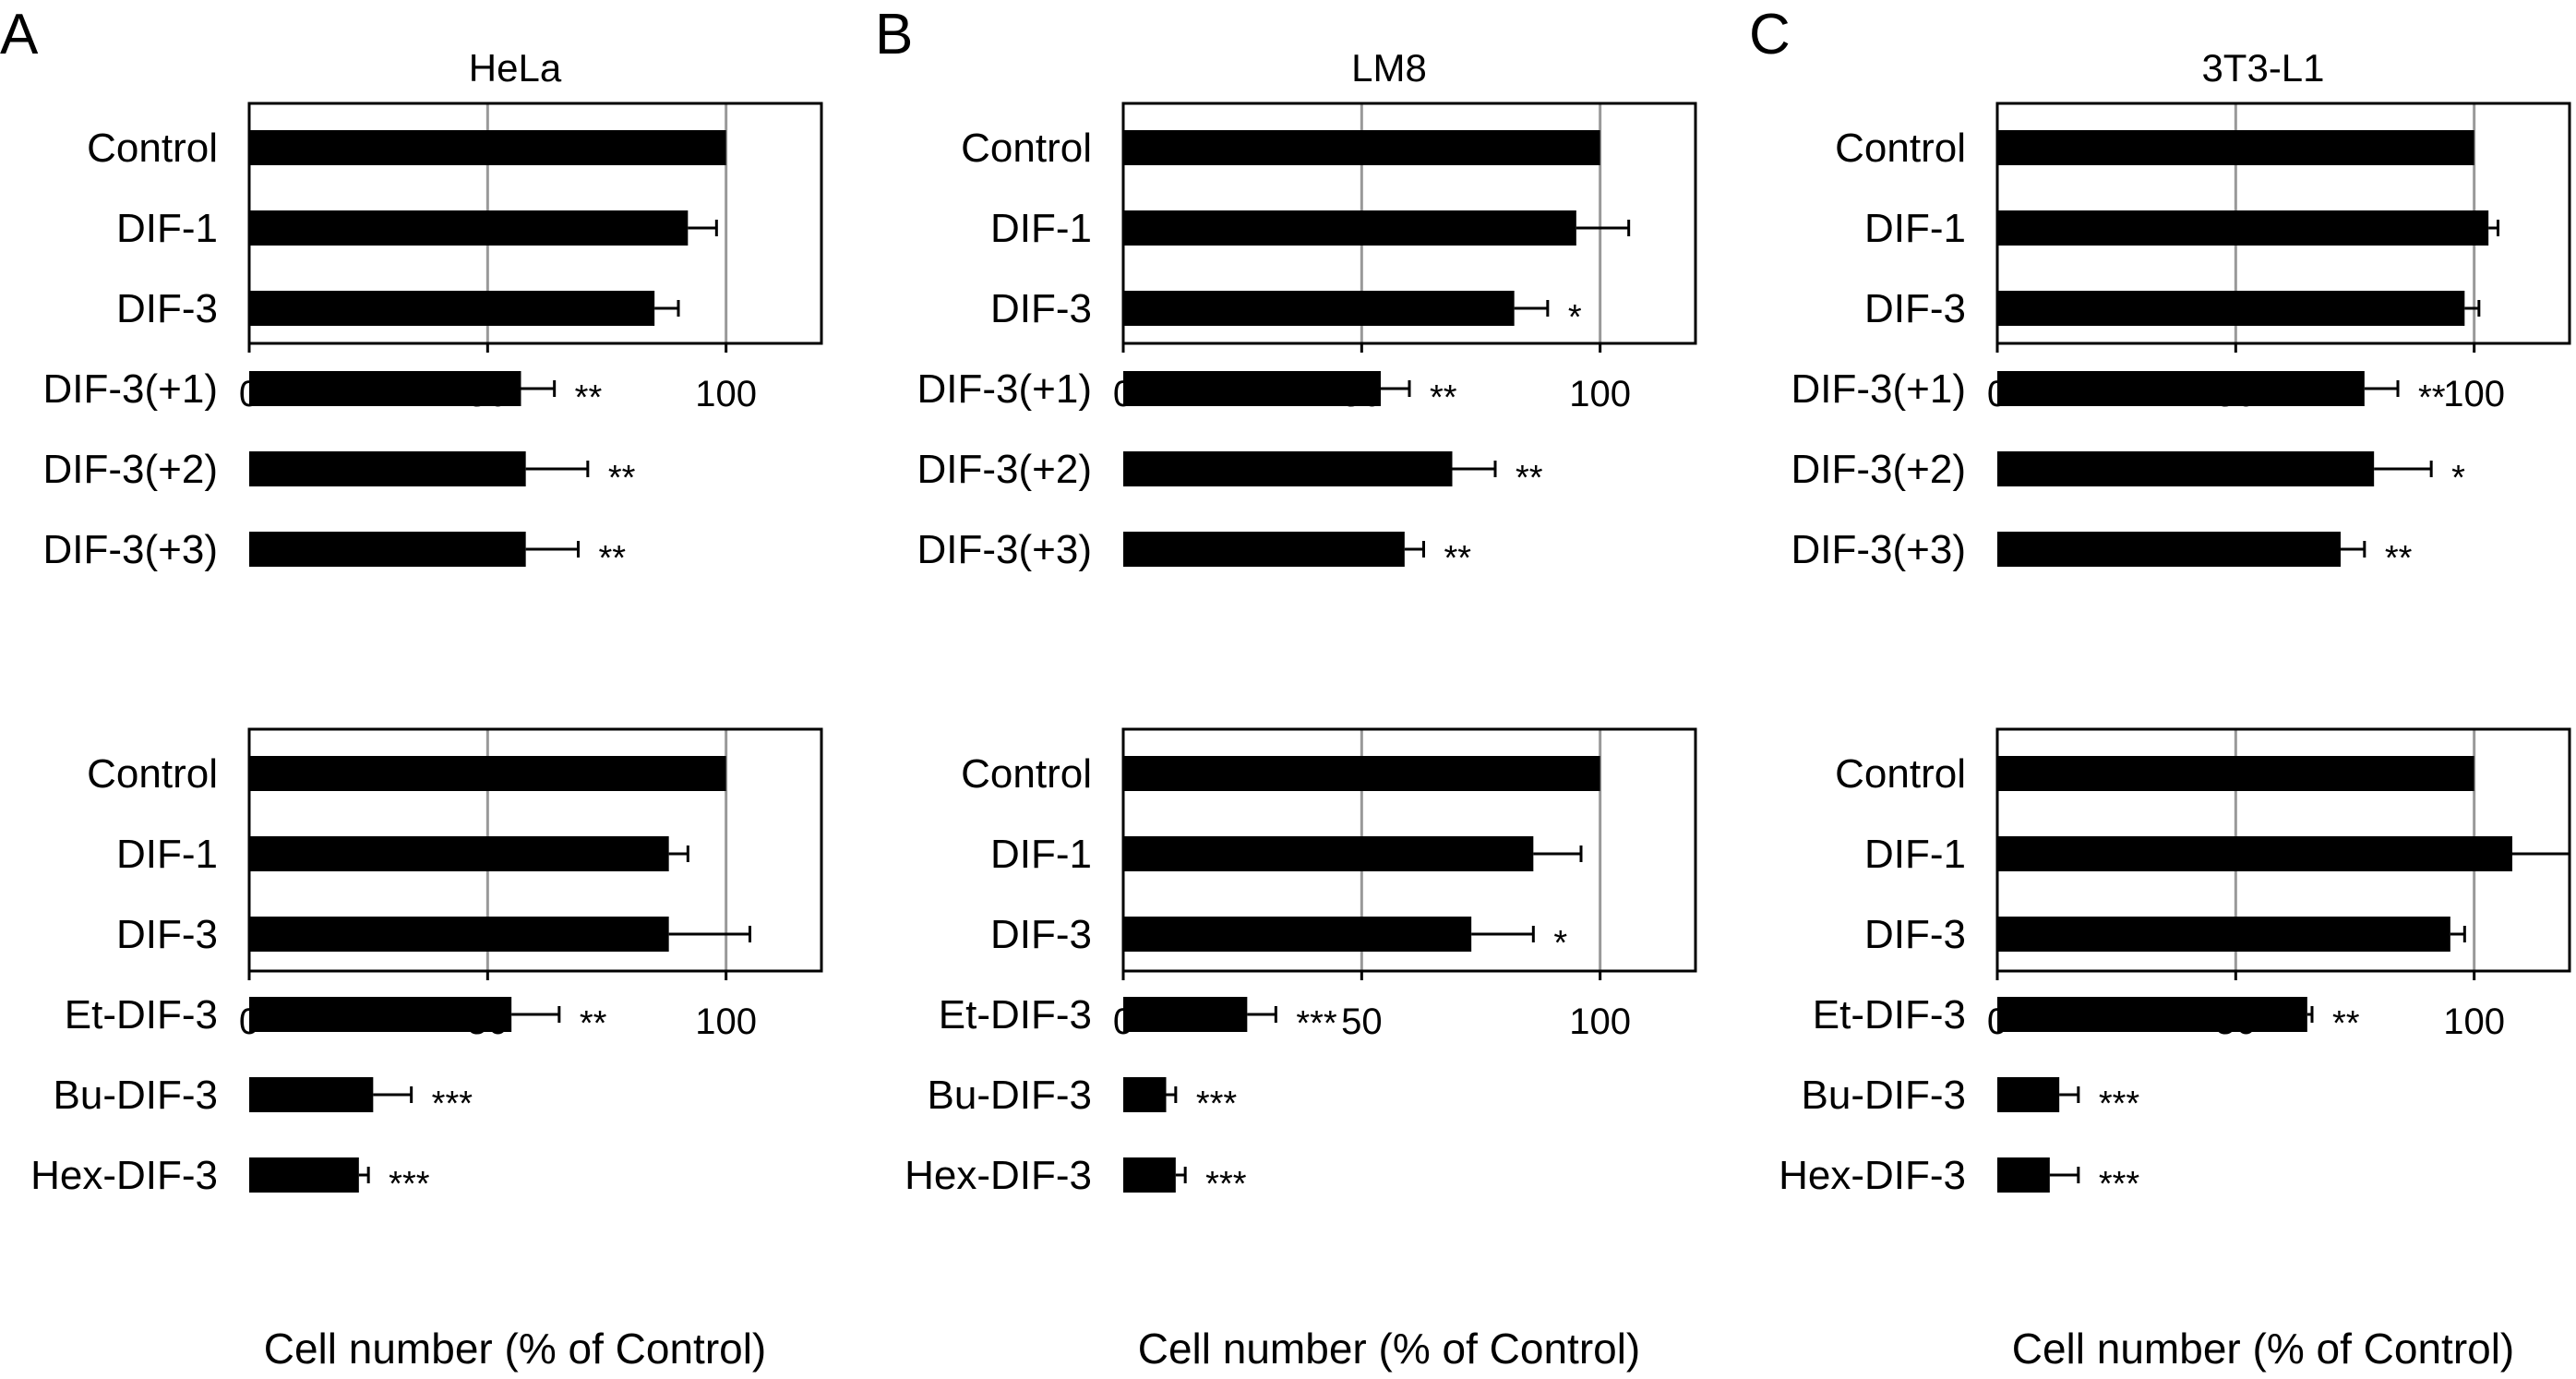 This screenshot has width=2576, height=1379. What do you see at coordinates (488, 394) in the screenshot?
I see `tick-label-p1-50: 50` at bounding box center [488, 394].